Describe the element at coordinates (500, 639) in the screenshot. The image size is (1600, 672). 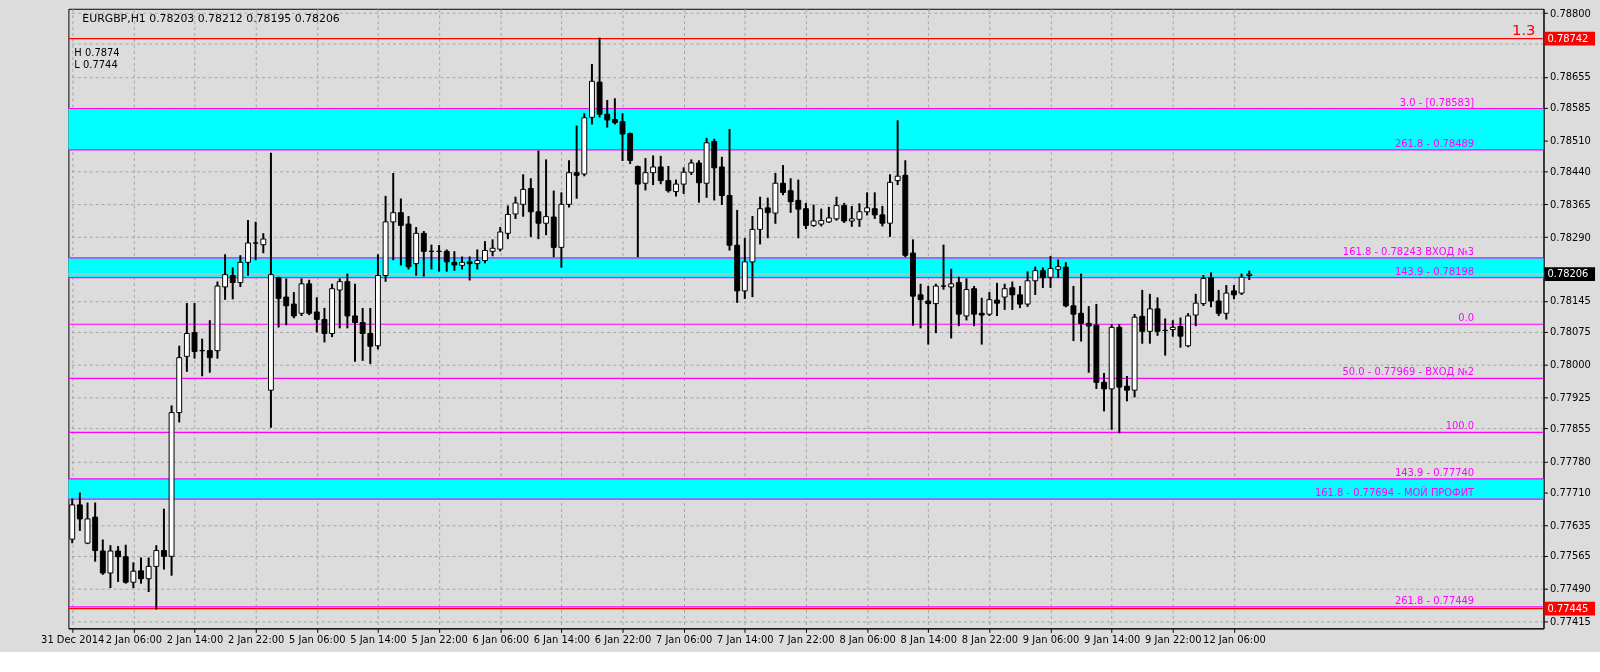
I see `x-tick-label: 6 Jan 06:00` at that location.